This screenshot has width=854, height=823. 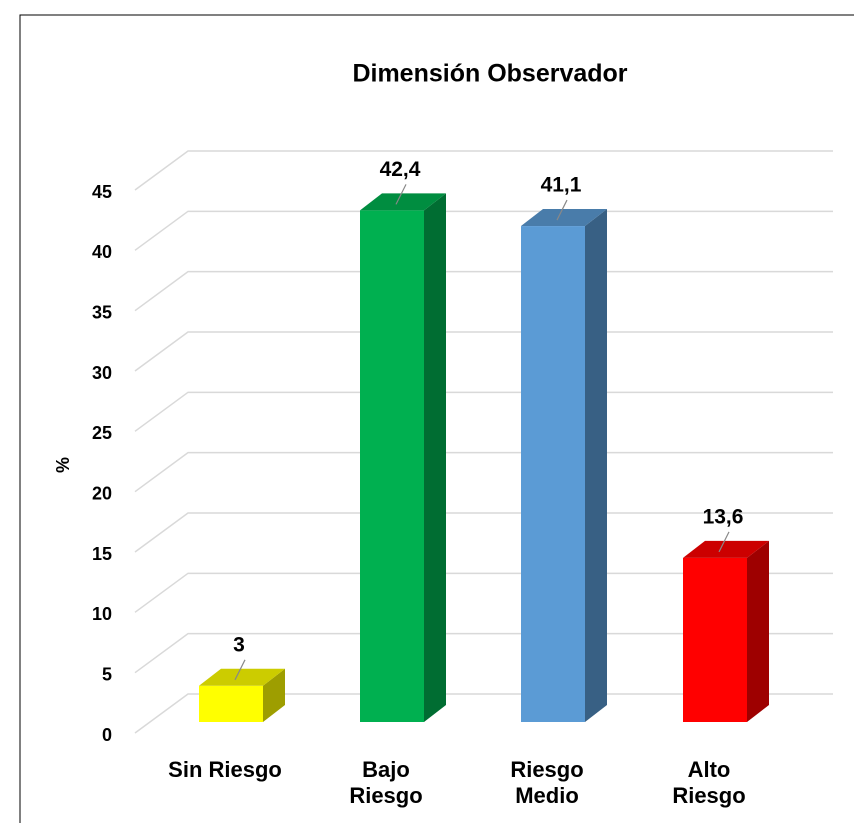 What do you see at coordinates (709, 782) in the screenshot?
I see `x-tick-label: Alto Riesgo` at bounding box center [709, 782].